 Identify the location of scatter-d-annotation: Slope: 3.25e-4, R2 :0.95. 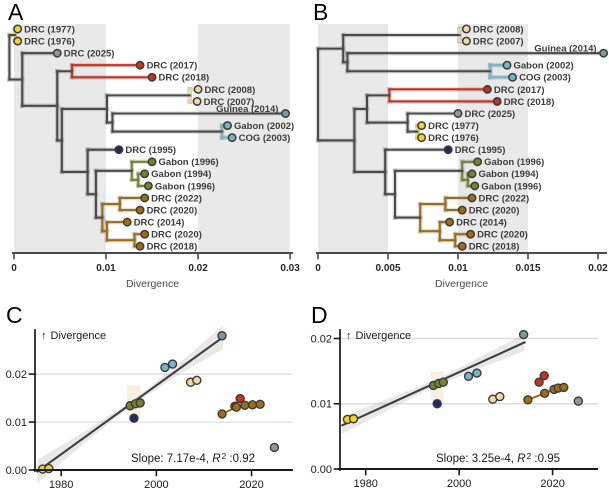
(498, 458).